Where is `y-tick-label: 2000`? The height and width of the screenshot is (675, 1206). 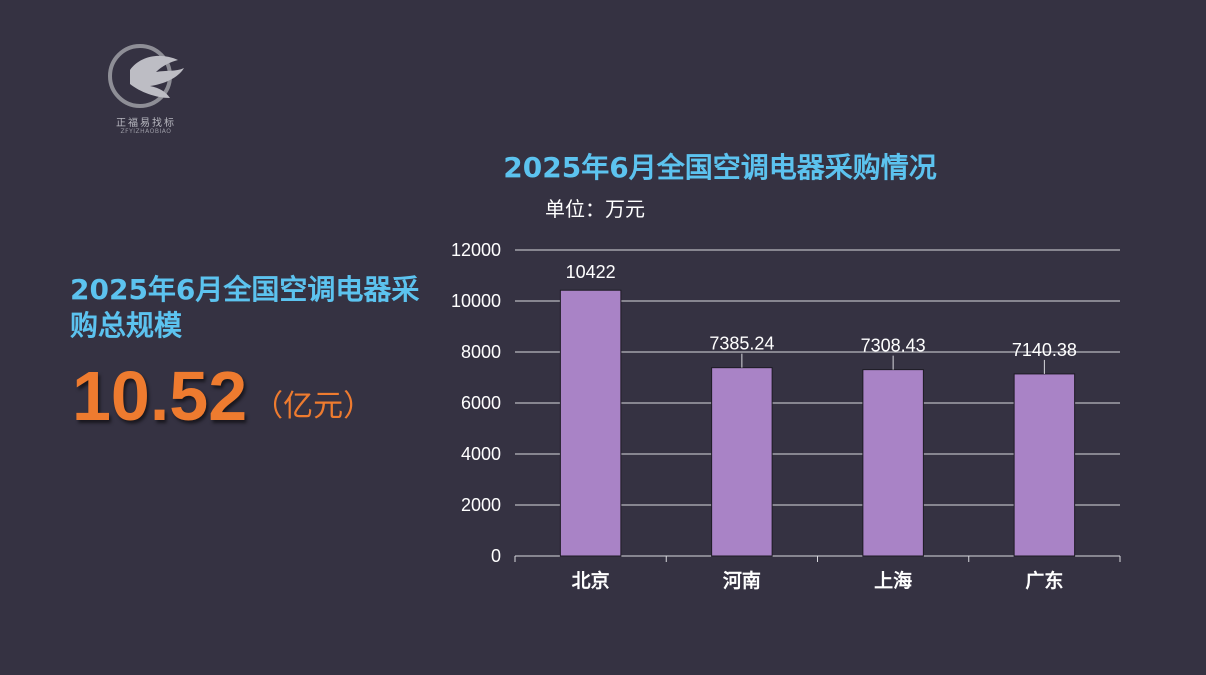
y-tick-label: 2000 is located at coordinates (481, 505).